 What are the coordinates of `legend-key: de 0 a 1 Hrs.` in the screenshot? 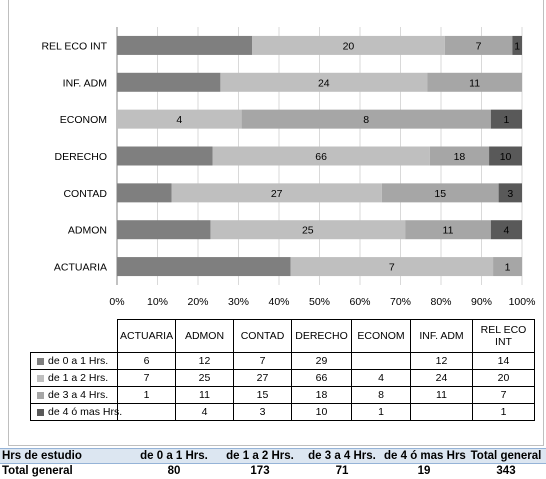 It's located at (74, 361).